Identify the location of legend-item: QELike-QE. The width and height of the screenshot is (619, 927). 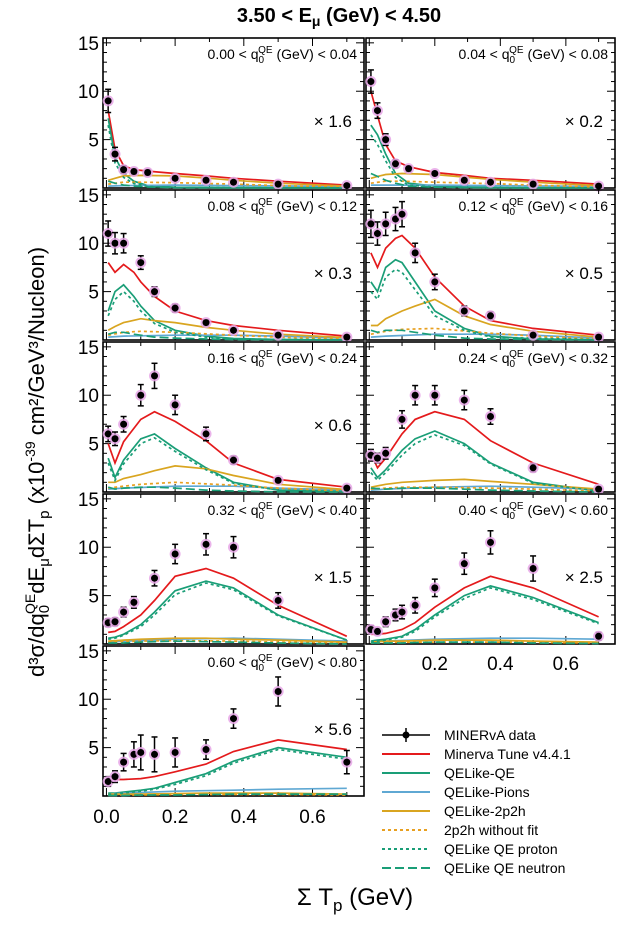
(448, 773).